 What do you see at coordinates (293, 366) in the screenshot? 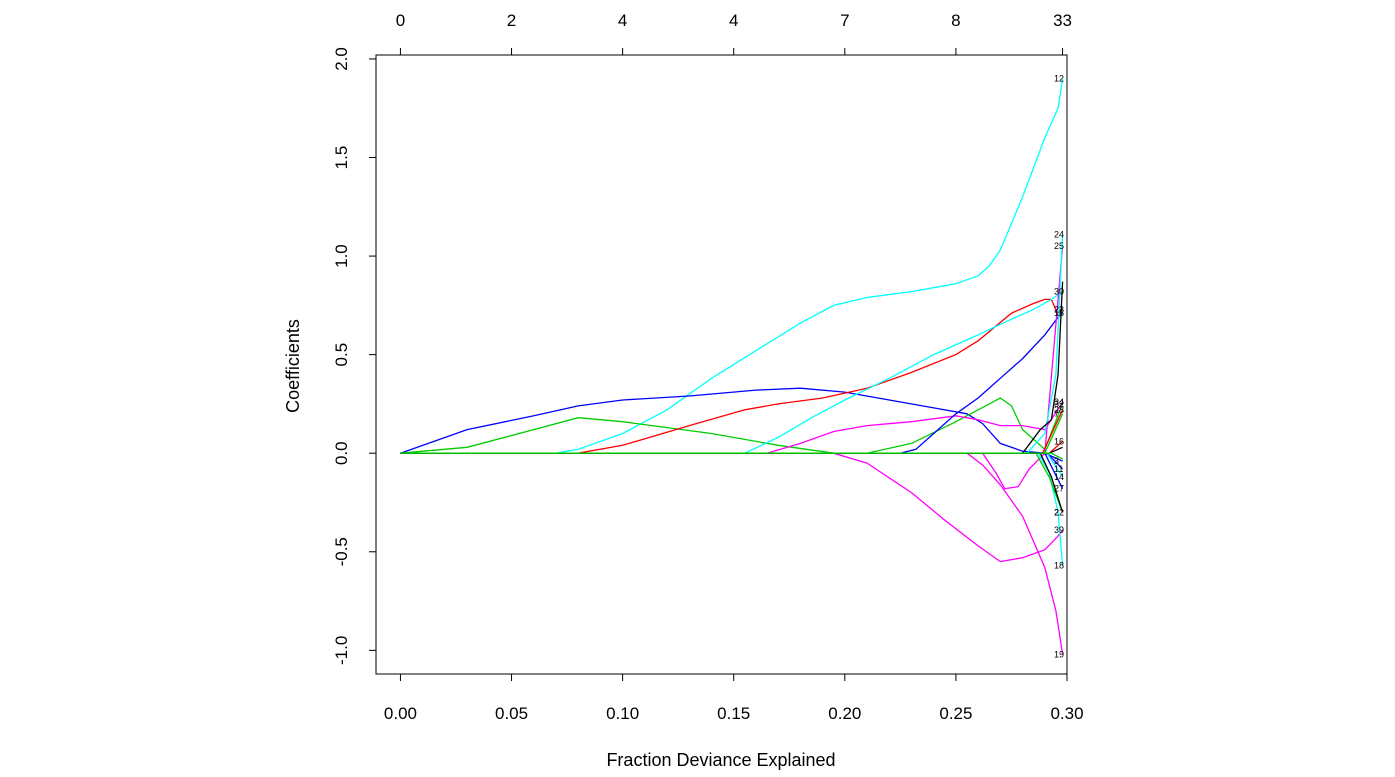
I see `y-axis-title: Coefficients` at bounding box center [293, 366].